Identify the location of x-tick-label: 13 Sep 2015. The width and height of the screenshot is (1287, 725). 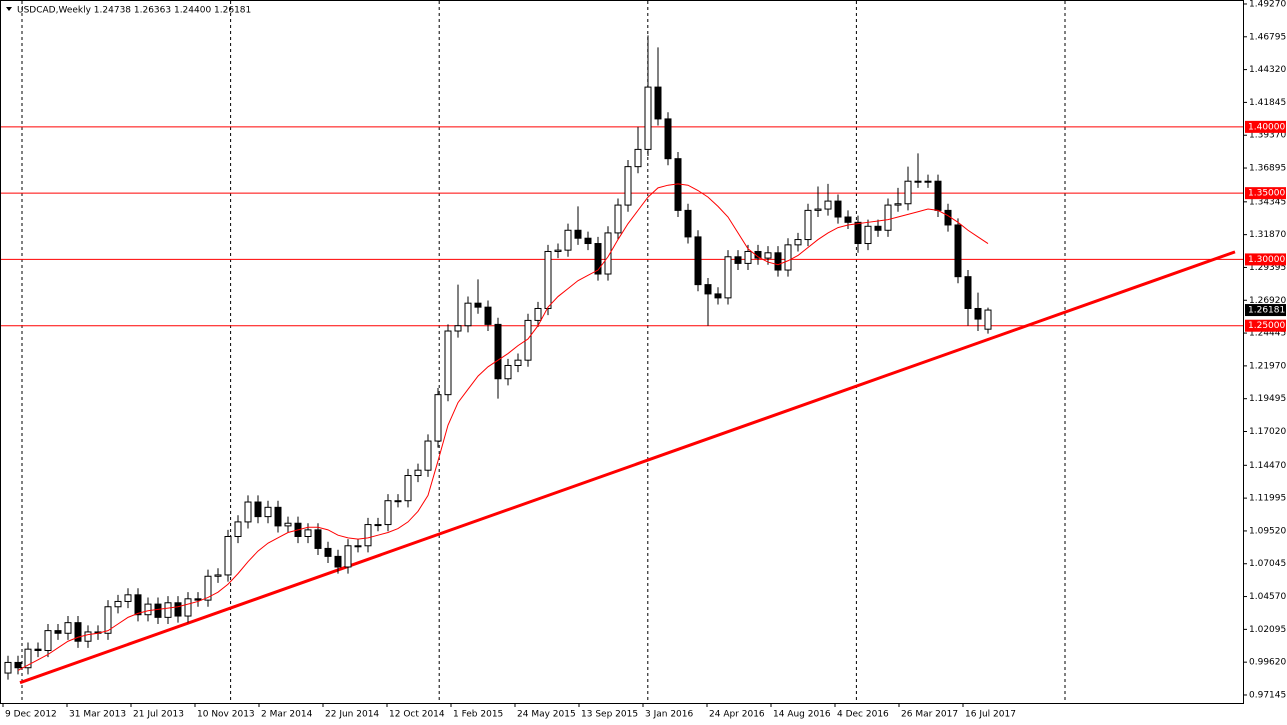
(609, 715).